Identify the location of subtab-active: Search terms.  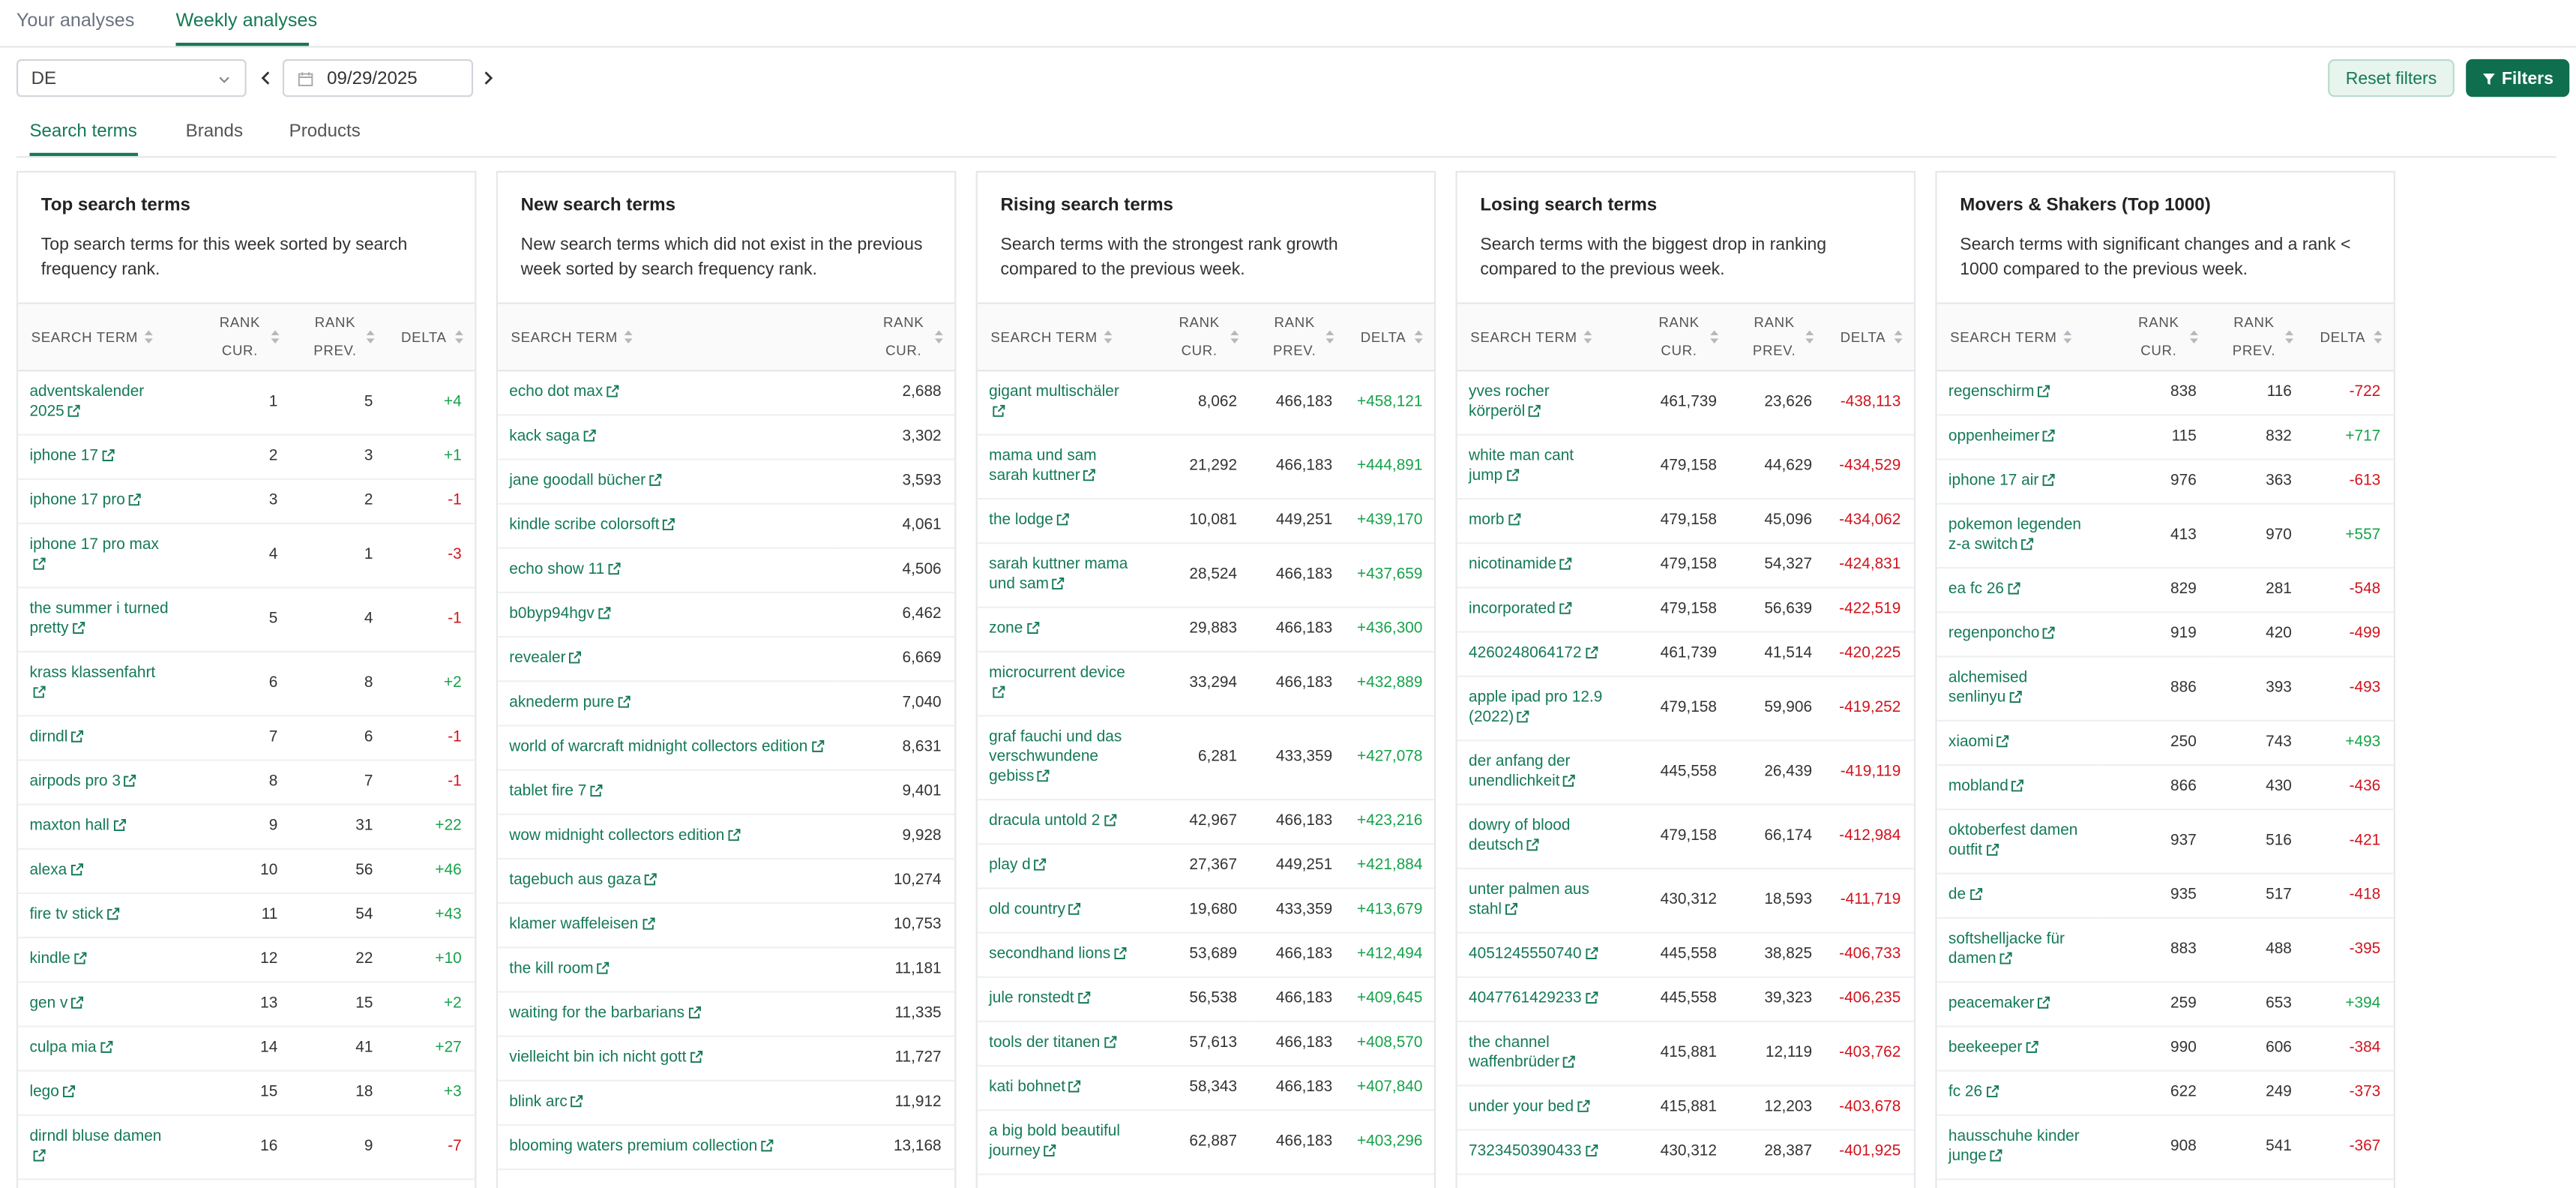
(83, 132).